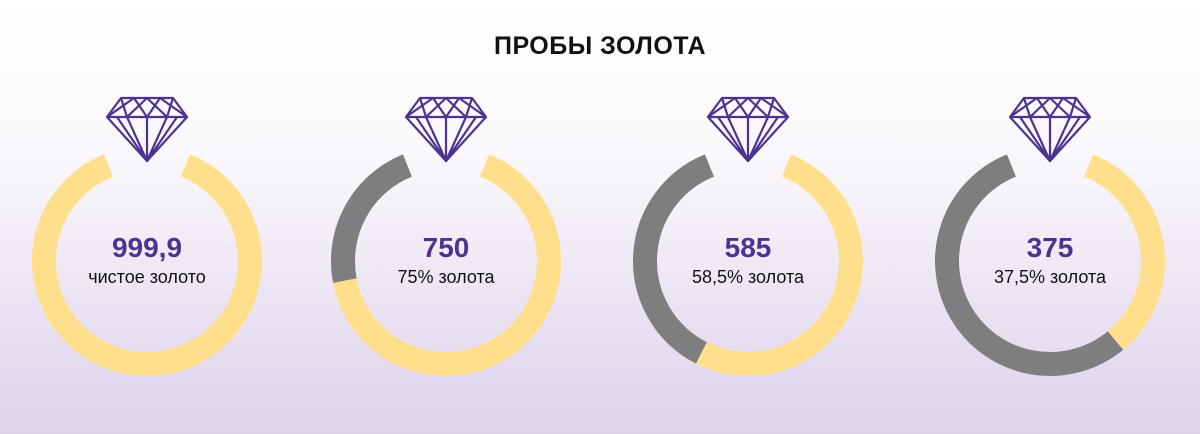  I want to click on gold-ring-4: 375 37,5% золота, so click(1050, 236).